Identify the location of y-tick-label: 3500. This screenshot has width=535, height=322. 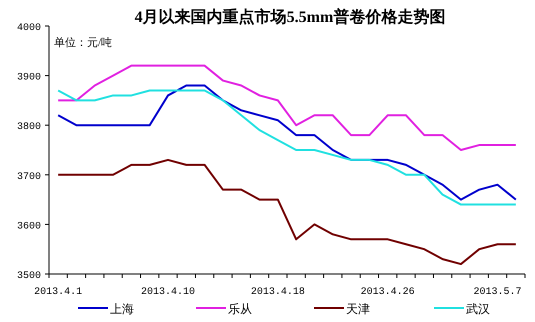
(28, 276).